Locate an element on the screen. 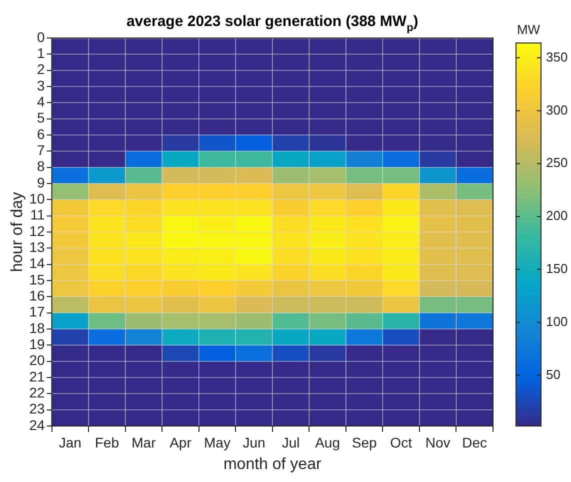 Image resolution: width=571 pixels, height=482 pixels. y-tick-label: 23 is located at coordinates (37, 408).